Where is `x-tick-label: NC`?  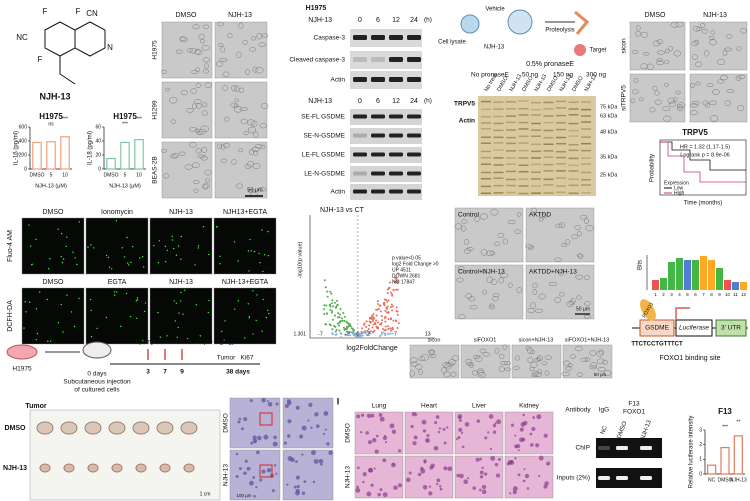 x-tick-label: NC is located at coordinates (712, 480).